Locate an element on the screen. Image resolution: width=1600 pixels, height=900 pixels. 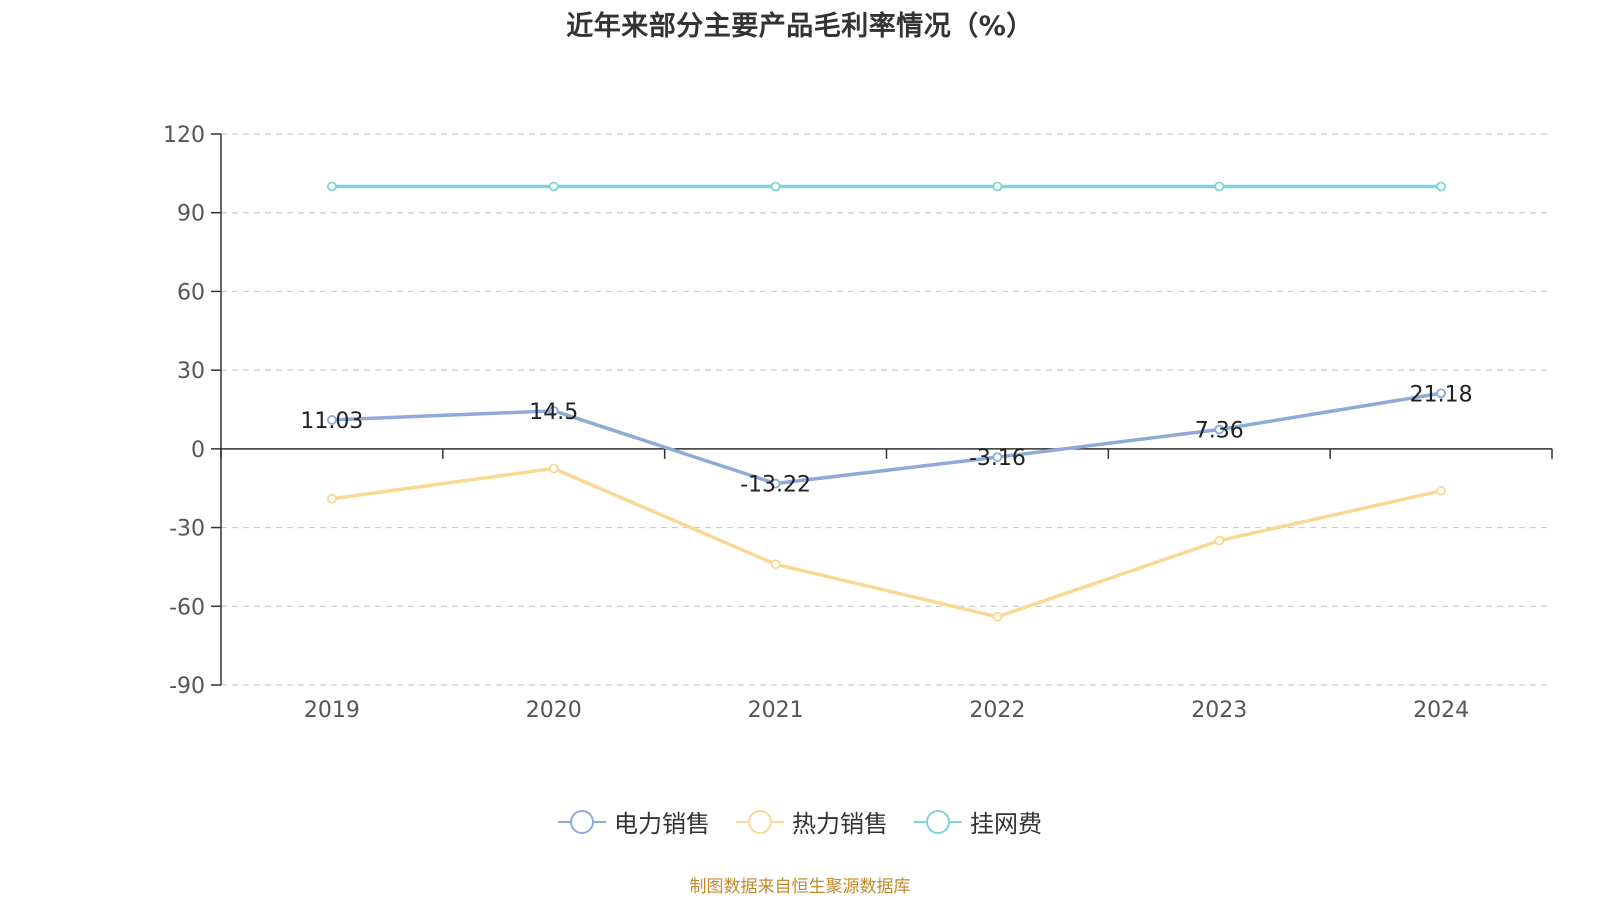
data-label: -13.22 is located at coordinates (775, 485).